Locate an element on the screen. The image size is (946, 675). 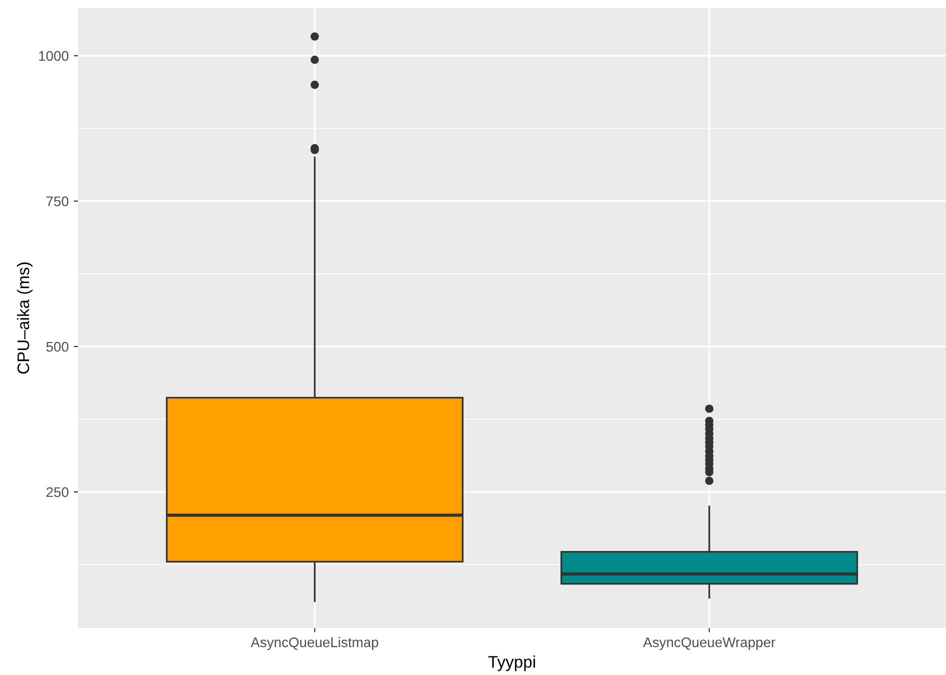
y-tick-label: 750 is located at coordinates (57, 201).